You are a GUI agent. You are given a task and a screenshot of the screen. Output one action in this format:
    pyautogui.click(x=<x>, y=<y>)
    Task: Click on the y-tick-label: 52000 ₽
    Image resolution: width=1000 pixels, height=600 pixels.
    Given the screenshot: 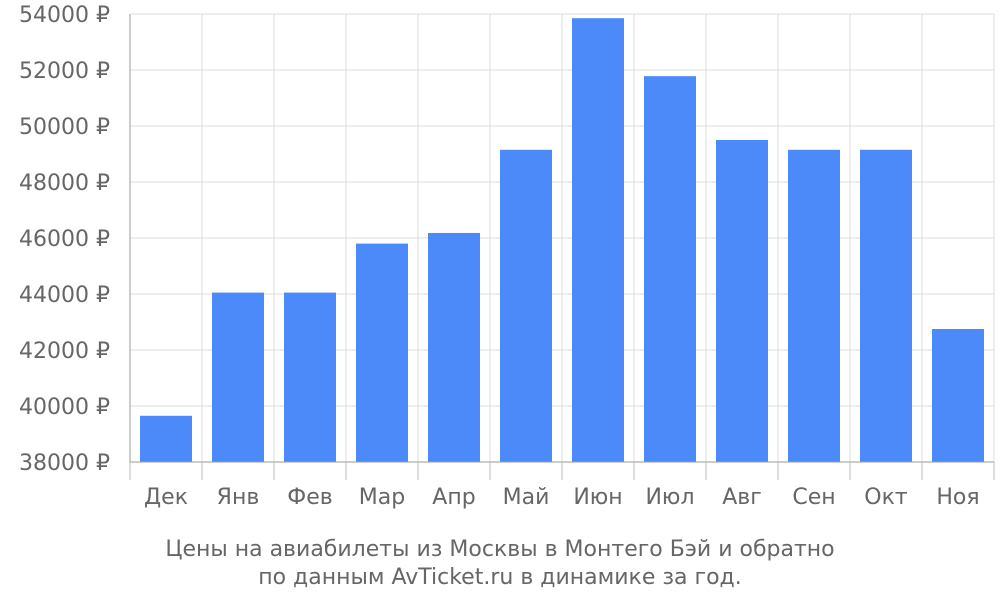 What is the action you would take?
    pyautogui.click(x=64, y=71)
    